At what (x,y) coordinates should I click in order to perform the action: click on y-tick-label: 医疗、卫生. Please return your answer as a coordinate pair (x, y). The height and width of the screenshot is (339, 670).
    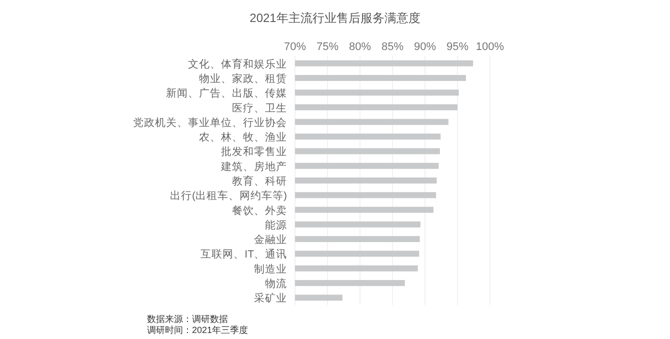
    Looking at the image, I should click on (259, 107).